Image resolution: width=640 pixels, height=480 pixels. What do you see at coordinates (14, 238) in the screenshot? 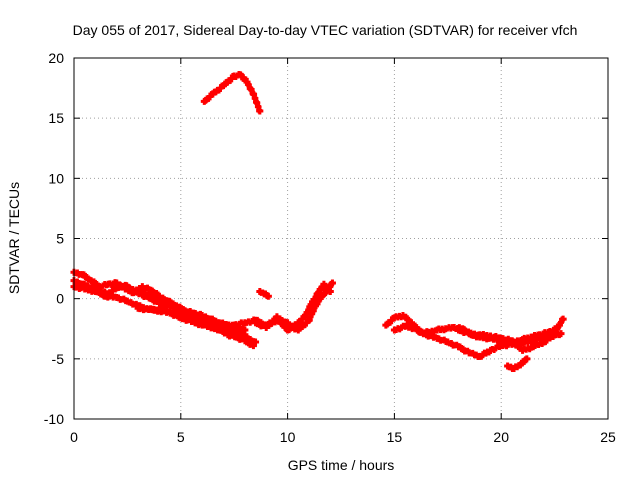
I see `y-axis-label: SDTVAR / TECUs` at bounding box center [14, 238].